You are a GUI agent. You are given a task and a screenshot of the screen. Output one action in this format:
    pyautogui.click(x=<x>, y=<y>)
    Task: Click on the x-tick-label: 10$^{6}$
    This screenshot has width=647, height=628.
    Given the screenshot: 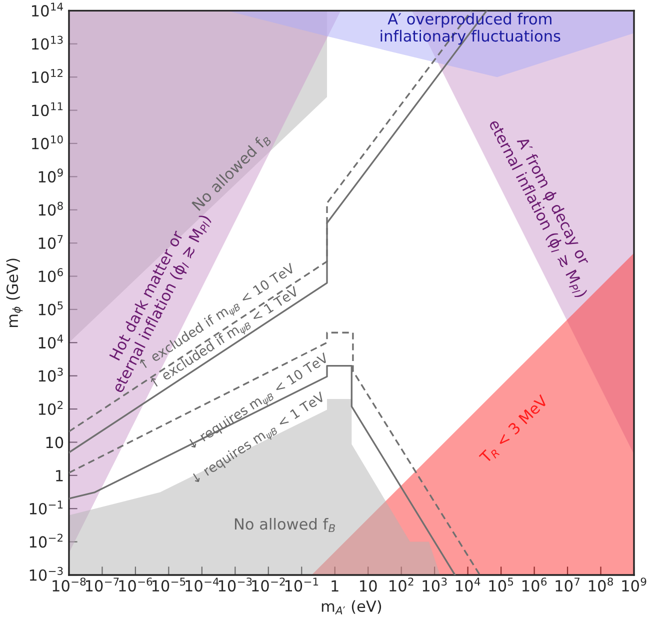 What is the action you would take?
    pyautogui.click(x=534, y=585)
    